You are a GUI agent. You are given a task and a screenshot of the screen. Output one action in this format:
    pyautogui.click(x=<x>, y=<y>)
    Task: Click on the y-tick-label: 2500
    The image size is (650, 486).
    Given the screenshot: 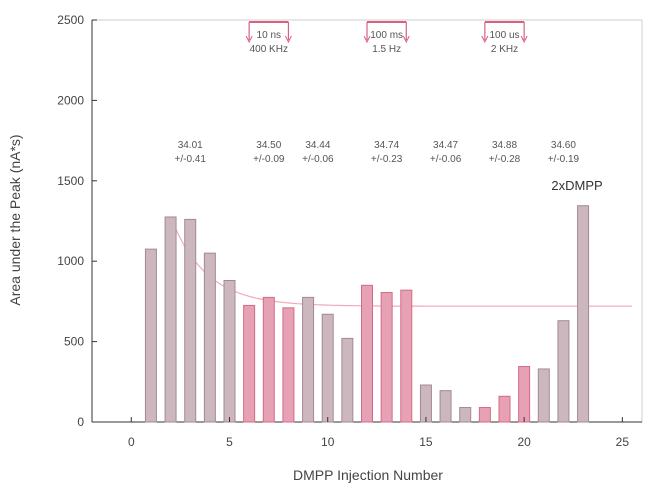 What is the action you would take?
    pyautogui.click(x=70, y=20)
    